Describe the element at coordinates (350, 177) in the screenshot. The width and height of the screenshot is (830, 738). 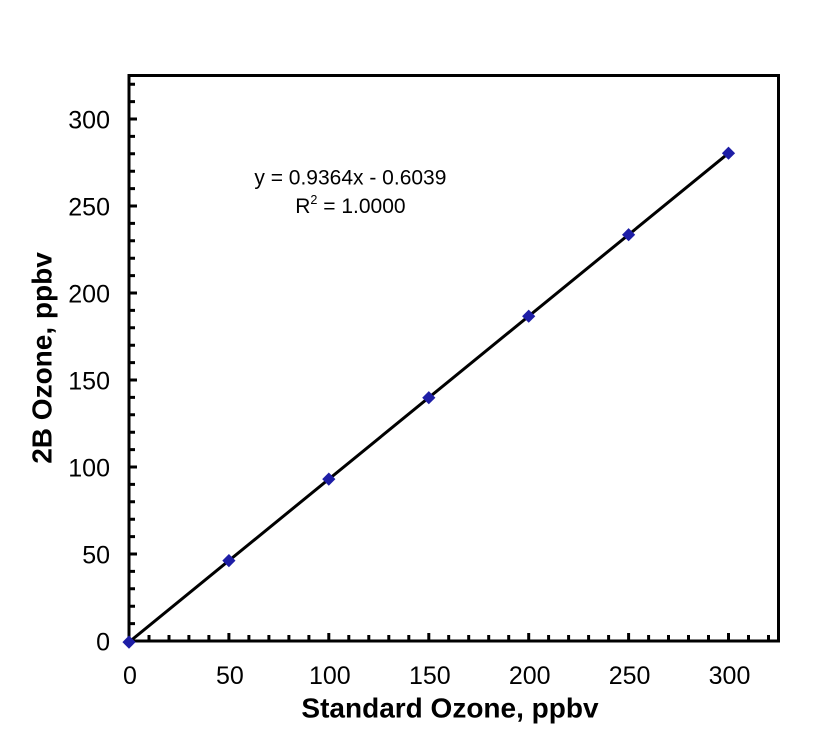
I see `svg-text: y = 0.9364x - 0.6039` at that location.